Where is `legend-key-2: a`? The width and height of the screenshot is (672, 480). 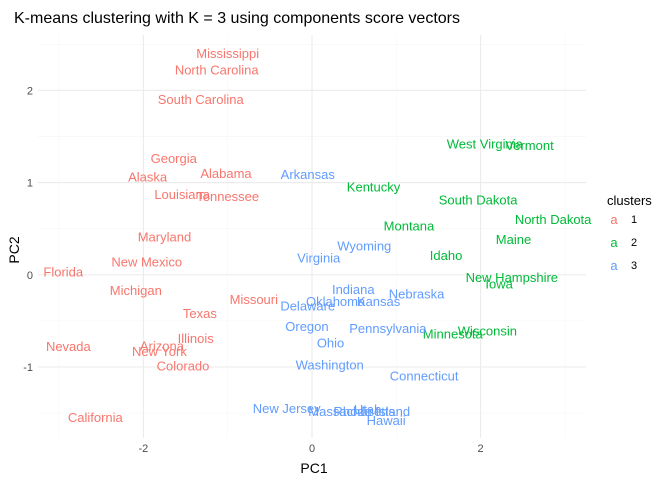 legend-key-2: a is located at coordinates (614, 242).